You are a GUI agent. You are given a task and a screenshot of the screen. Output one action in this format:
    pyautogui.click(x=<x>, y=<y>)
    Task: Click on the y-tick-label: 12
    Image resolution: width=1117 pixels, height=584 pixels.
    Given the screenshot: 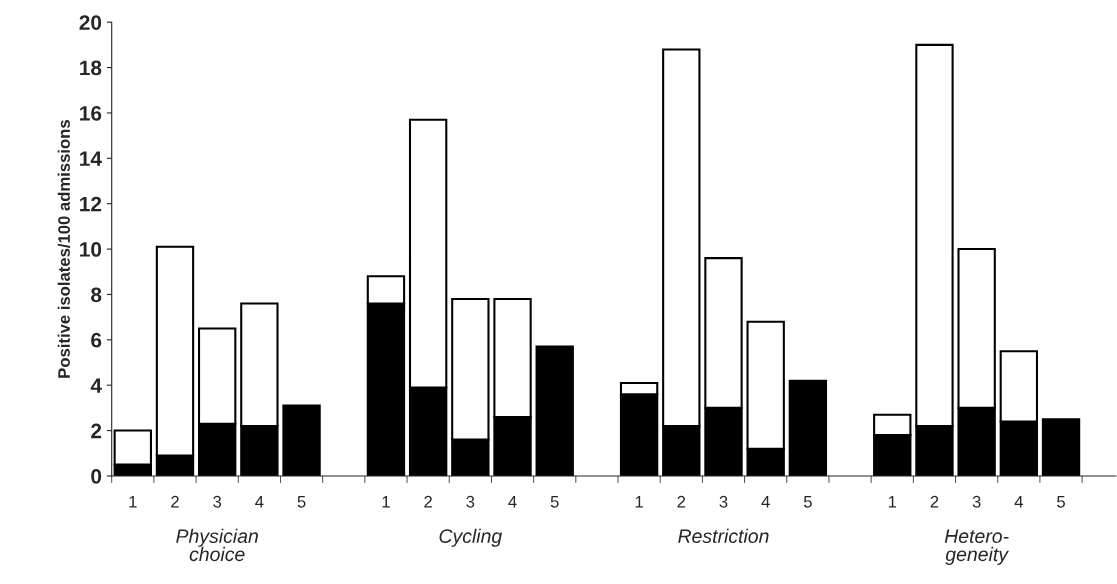 What is the action you would take?
    pyautogui.click(x=91, y=204)
    